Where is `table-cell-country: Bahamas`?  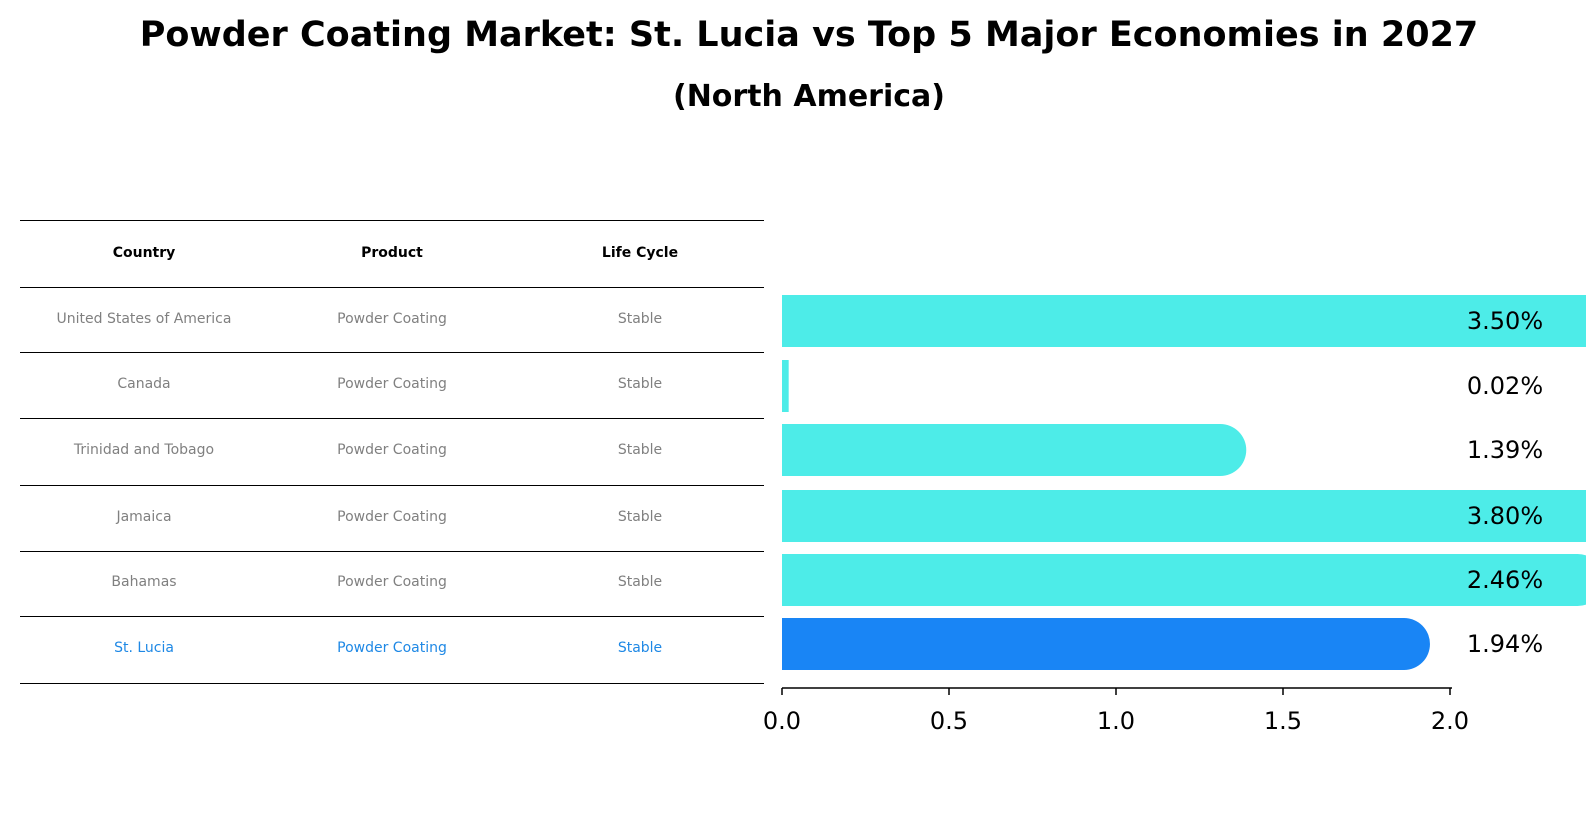
table-cell-country: Bahamas is located at coordinates (144, 582).